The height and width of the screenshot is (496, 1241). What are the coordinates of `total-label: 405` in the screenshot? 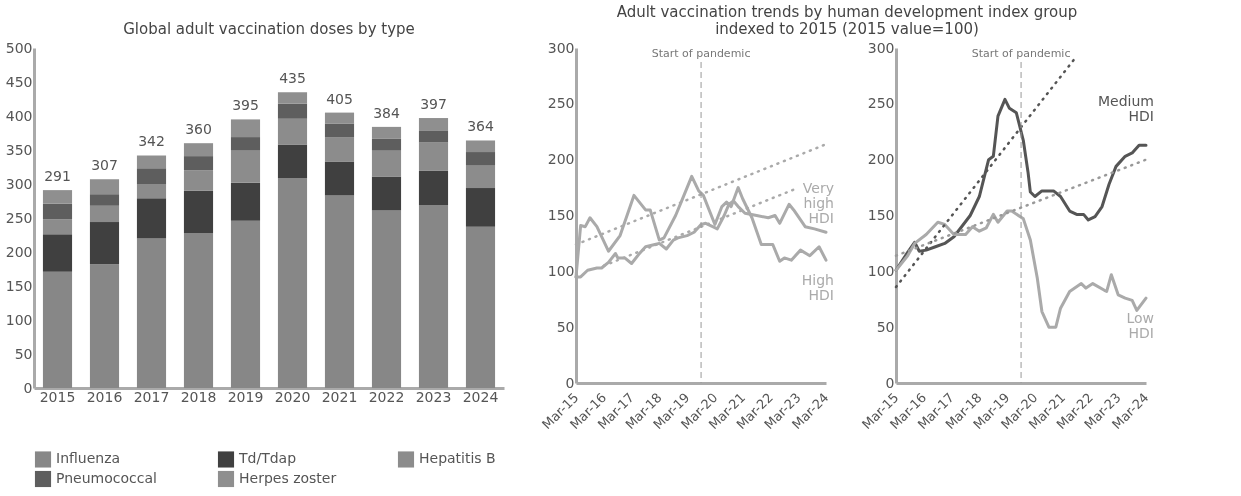 It's located at (339, 98).